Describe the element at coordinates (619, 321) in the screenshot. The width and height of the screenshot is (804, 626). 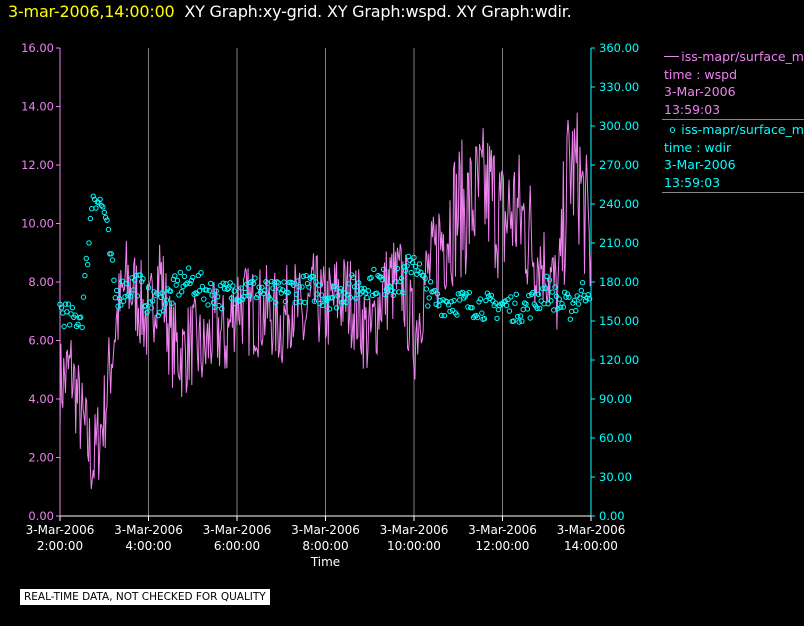
I see `y-right-tick-label: 150.00` at that location.